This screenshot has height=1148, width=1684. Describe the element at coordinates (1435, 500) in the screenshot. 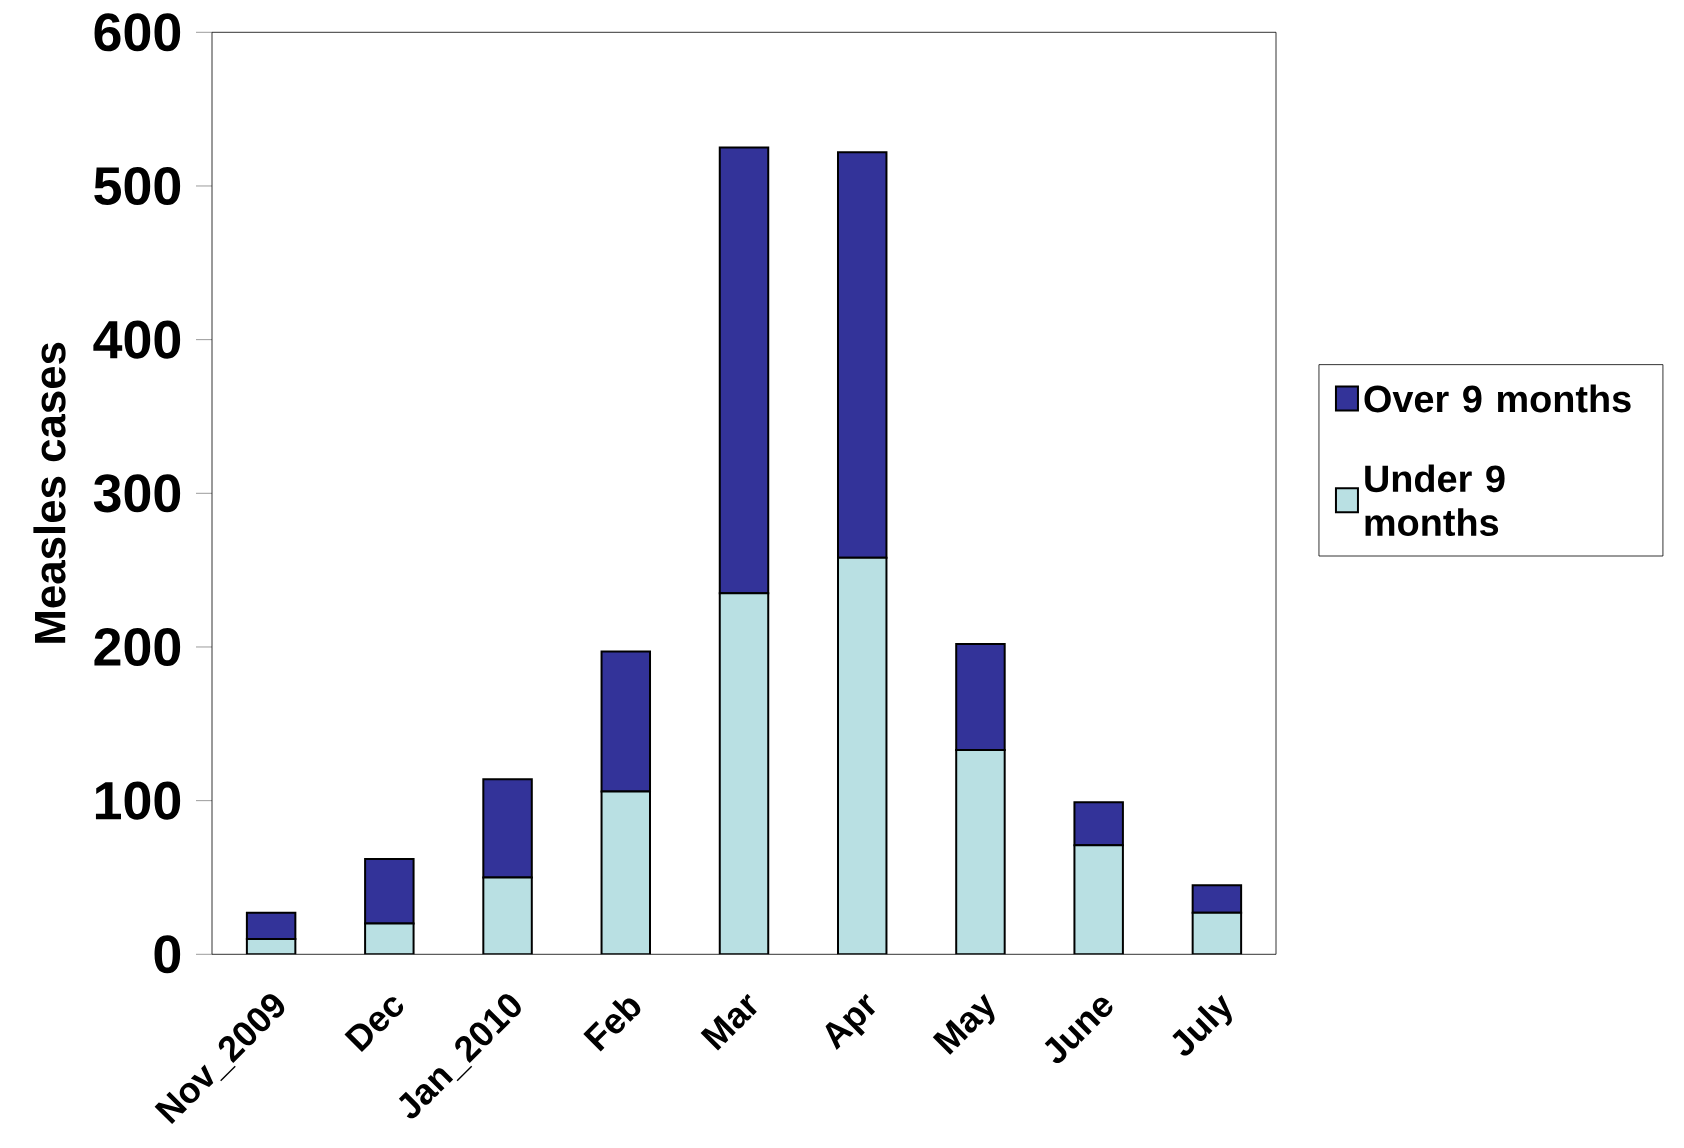

I see `legend-label: Under 9 months` at that location.